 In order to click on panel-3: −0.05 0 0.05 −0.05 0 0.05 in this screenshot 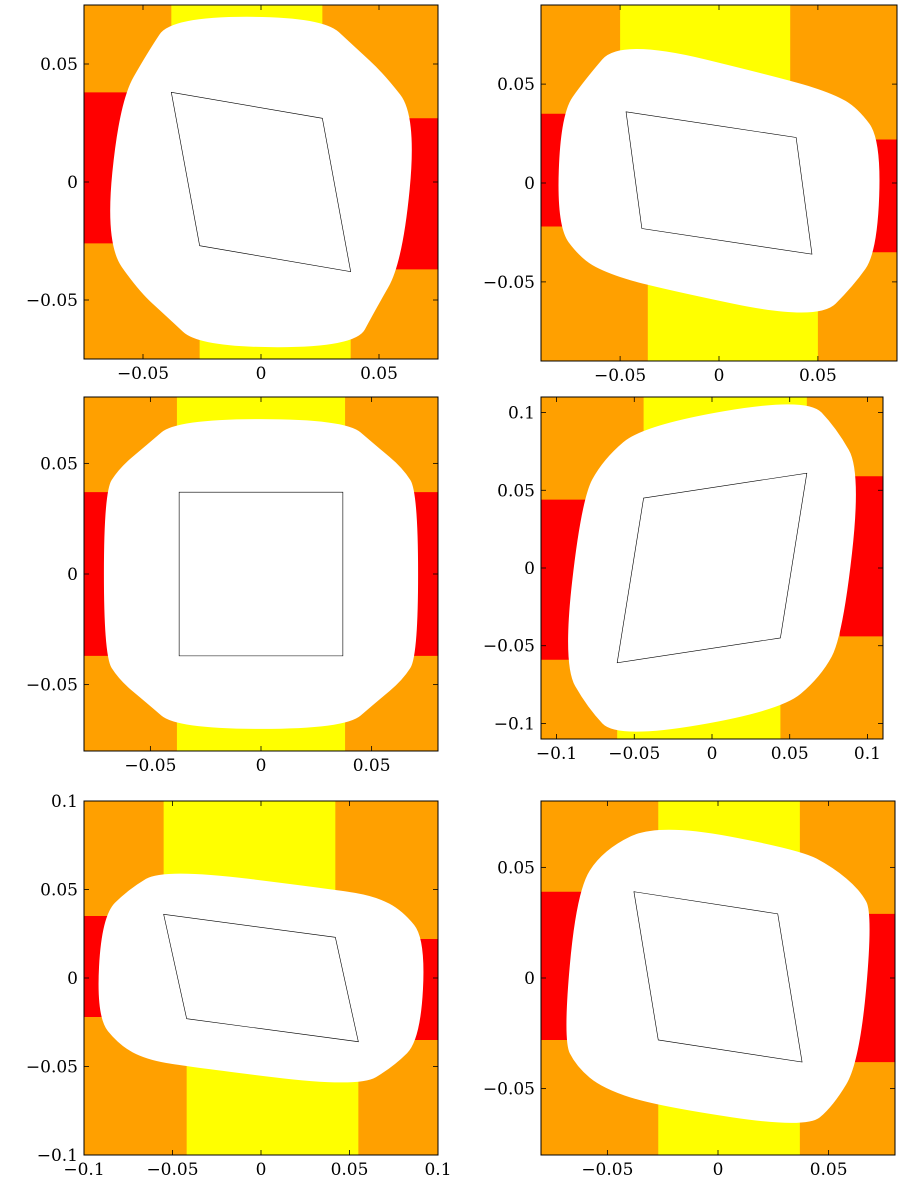, I will do `click(232, 586)`.